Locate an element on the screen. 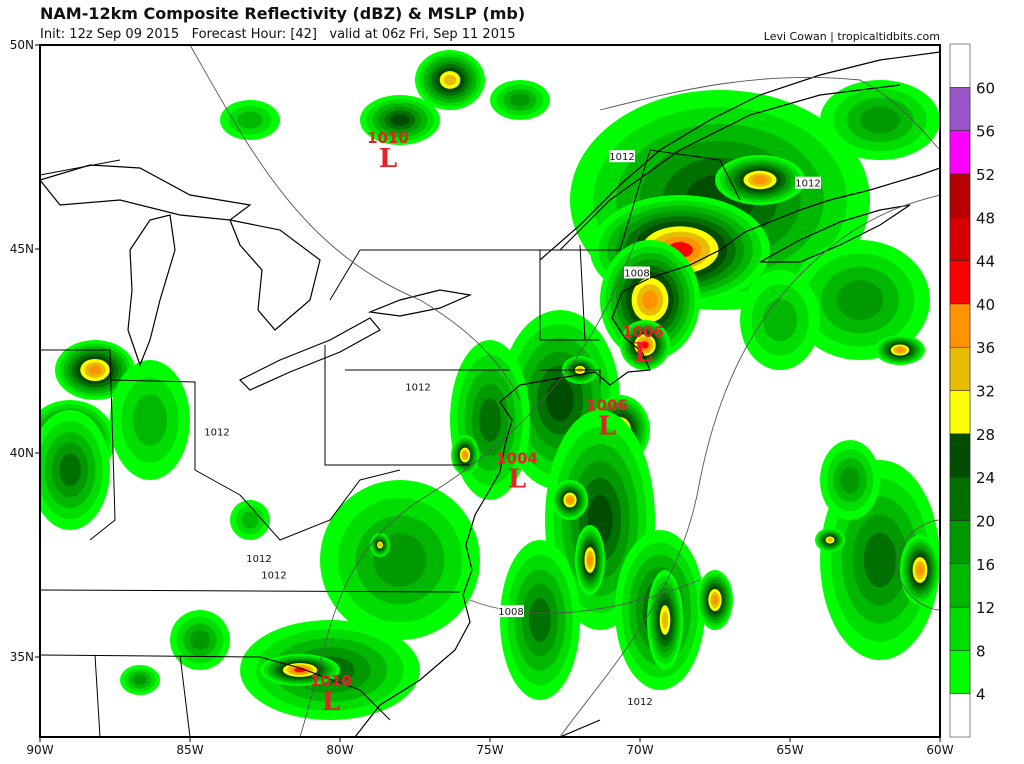 This screenshot has width=1024, height=764. colorbar-tick-label: 20 is located at coordinates (985, 521).